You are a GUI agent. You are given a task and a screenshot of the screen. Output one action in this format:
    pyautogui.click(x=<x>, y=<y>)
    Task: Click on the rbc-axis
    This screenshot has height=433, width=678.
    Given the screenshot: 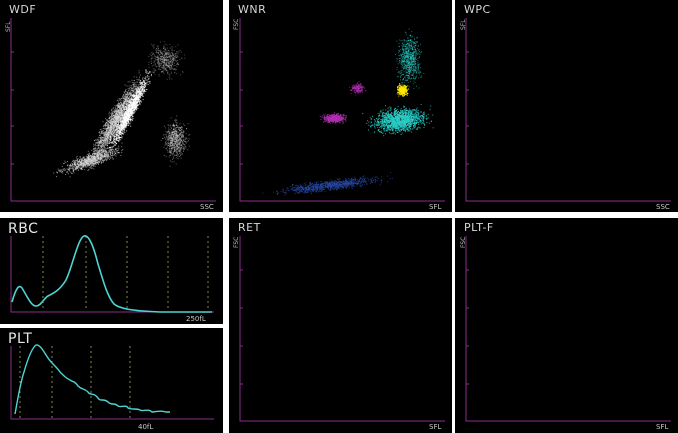 What is the action you would take?
    pyautogui.click(x=112, y=274)
    